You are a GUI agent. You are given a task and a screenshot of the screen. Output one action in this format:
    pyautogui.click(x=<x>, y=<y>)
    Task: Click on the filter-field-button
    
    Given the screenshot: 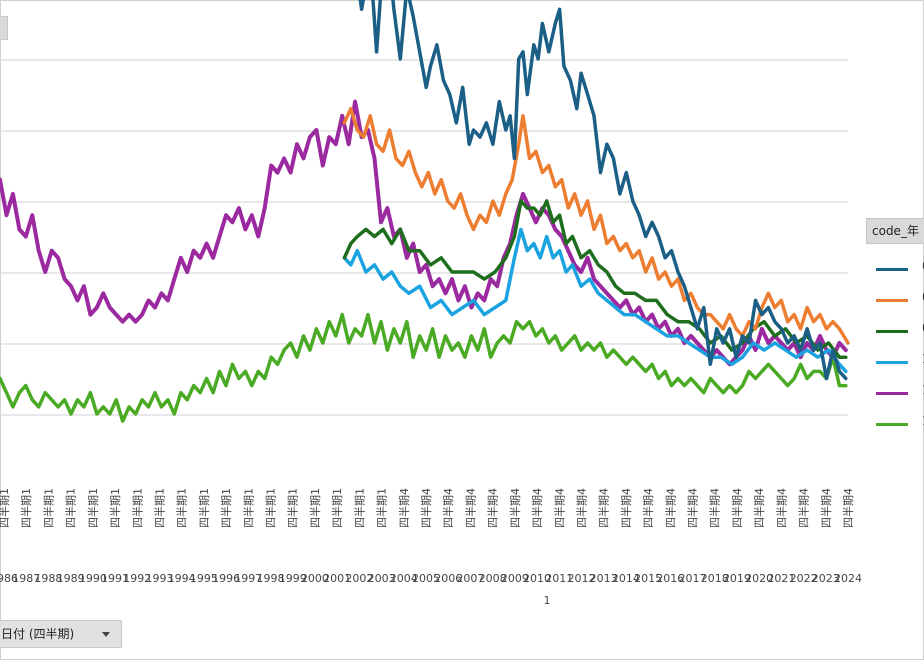 What is the action you would take?
    pyautogui.click(x=4, y=28)
    